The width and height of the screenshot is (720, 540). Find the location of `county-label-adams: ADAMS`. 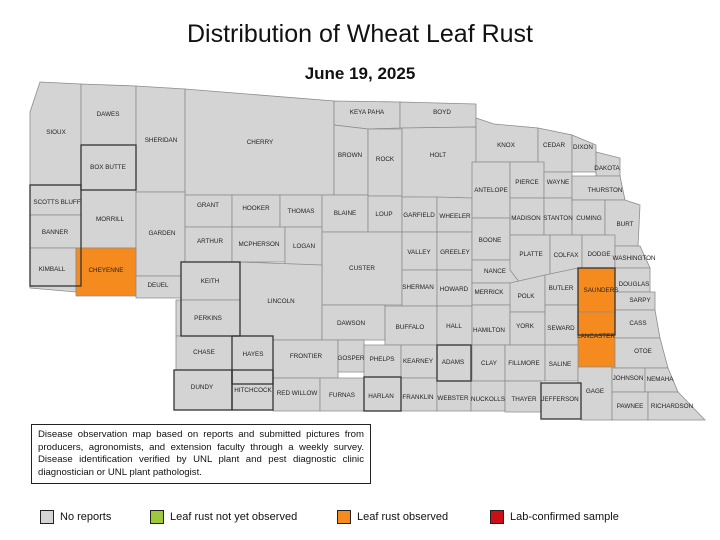

county-label-adams: ADAMS is located at coordinates (453, 362).